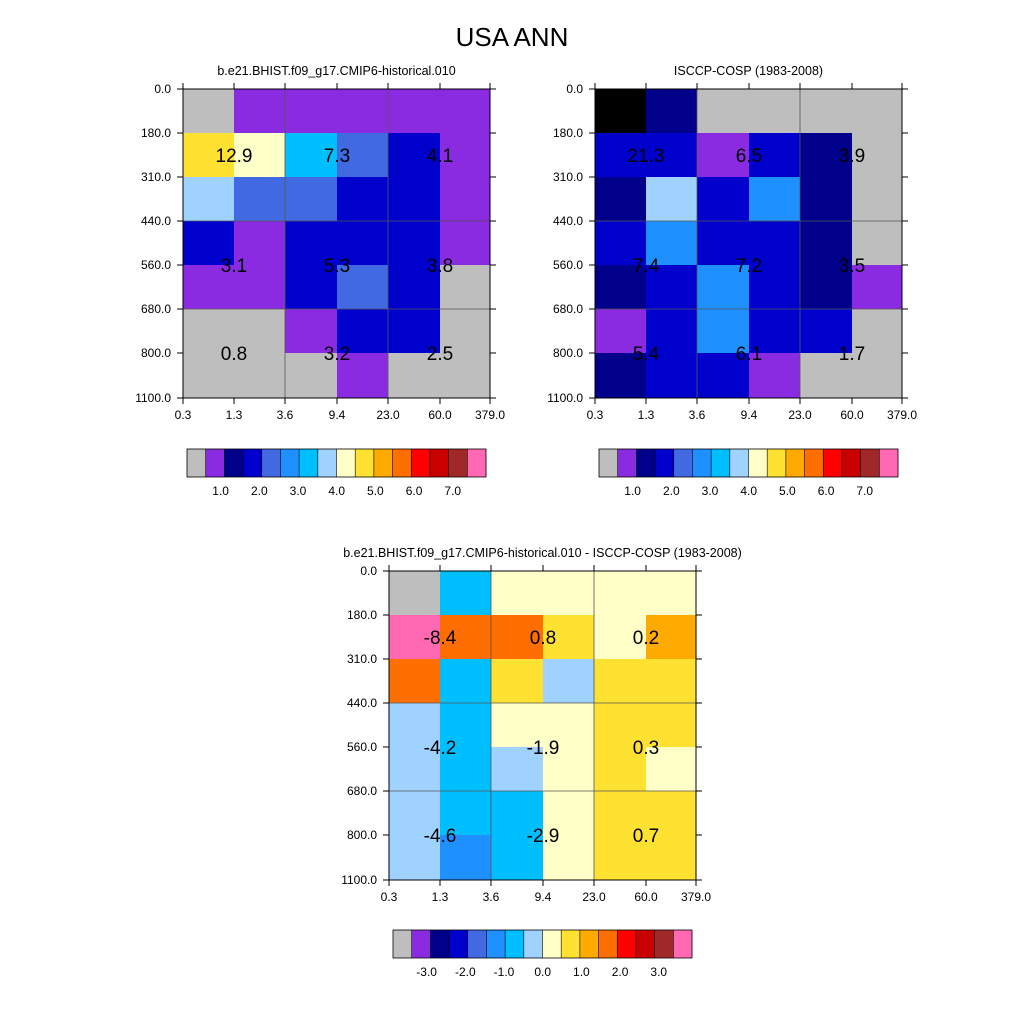  I want to click on colorbar-label: 6.0, so click(414, 491).